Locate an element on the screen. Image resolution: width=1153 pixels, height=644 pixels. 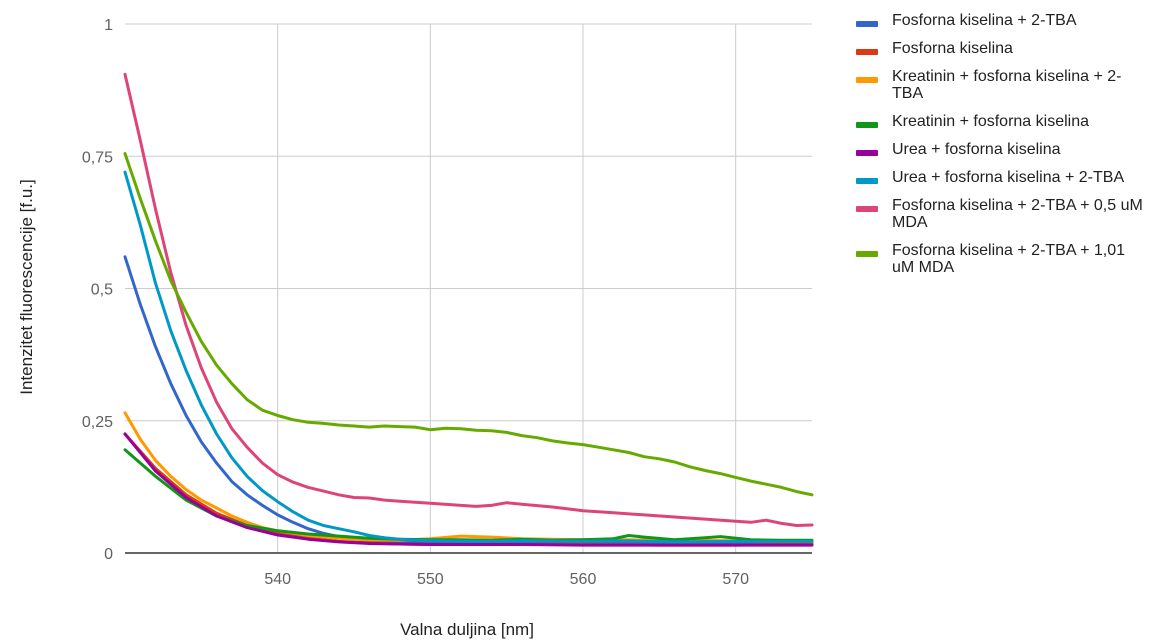
legend-label: Kreatinin + fosforna kiselina is located at coordinates (990, 121).